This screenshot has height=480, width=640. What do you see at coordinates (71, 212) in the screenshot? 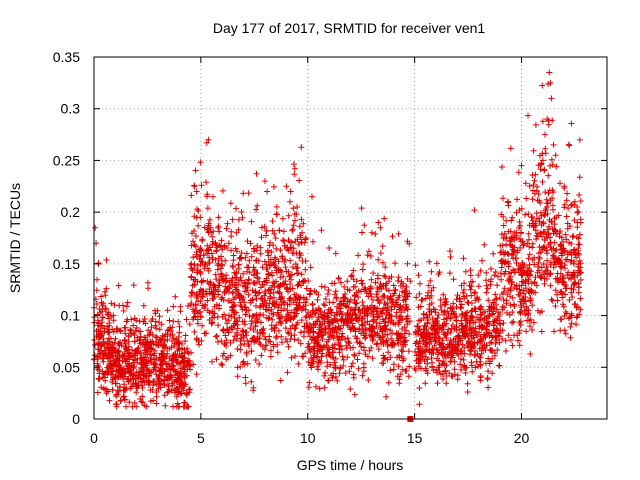
I see `y-tick-label: 0.2` at bounding box center [71, 212].